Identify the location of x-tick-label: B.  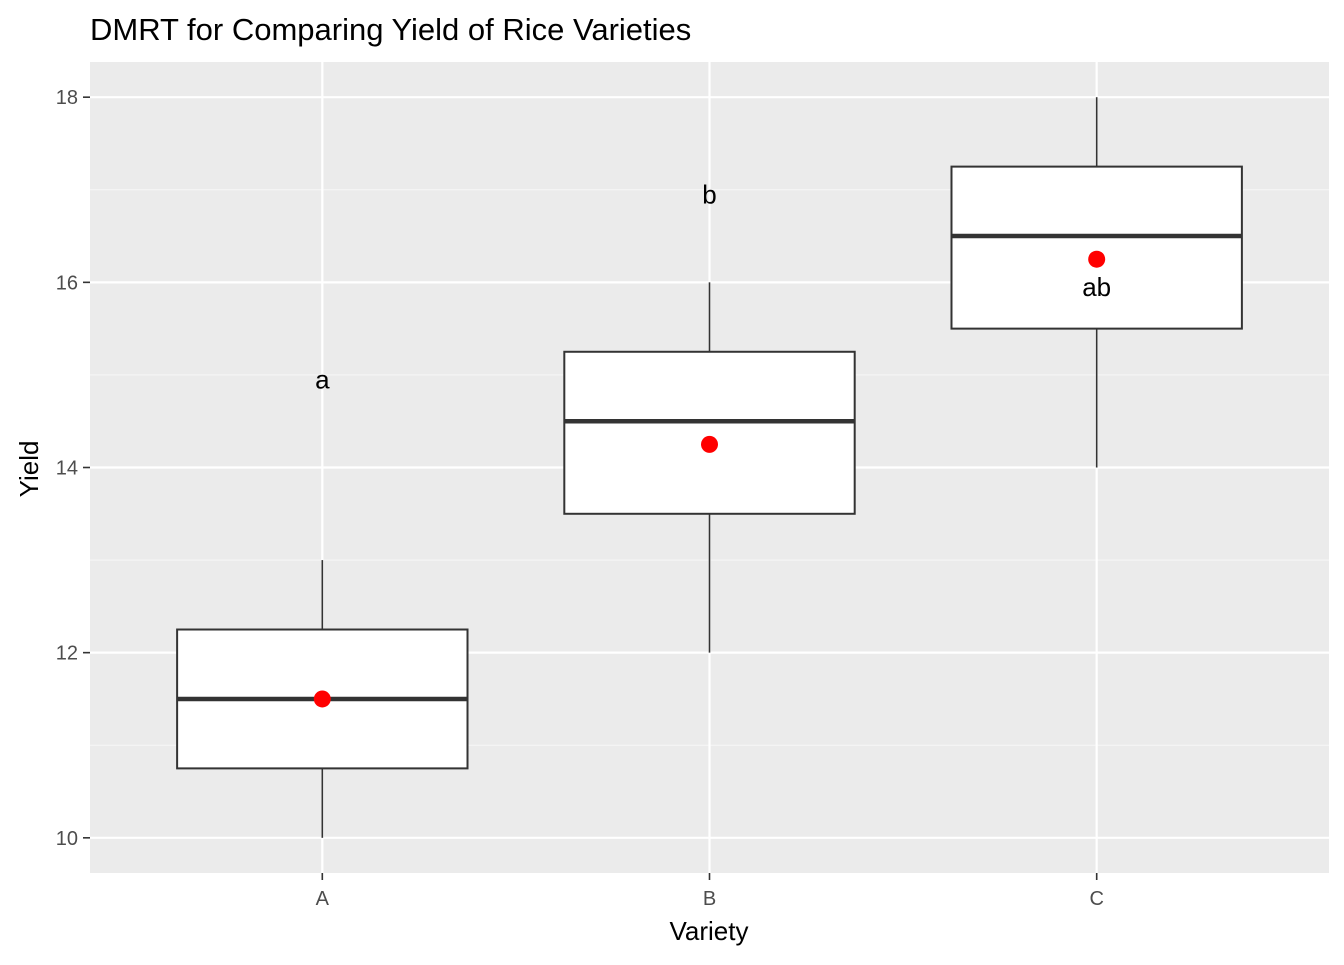
(709, 899).